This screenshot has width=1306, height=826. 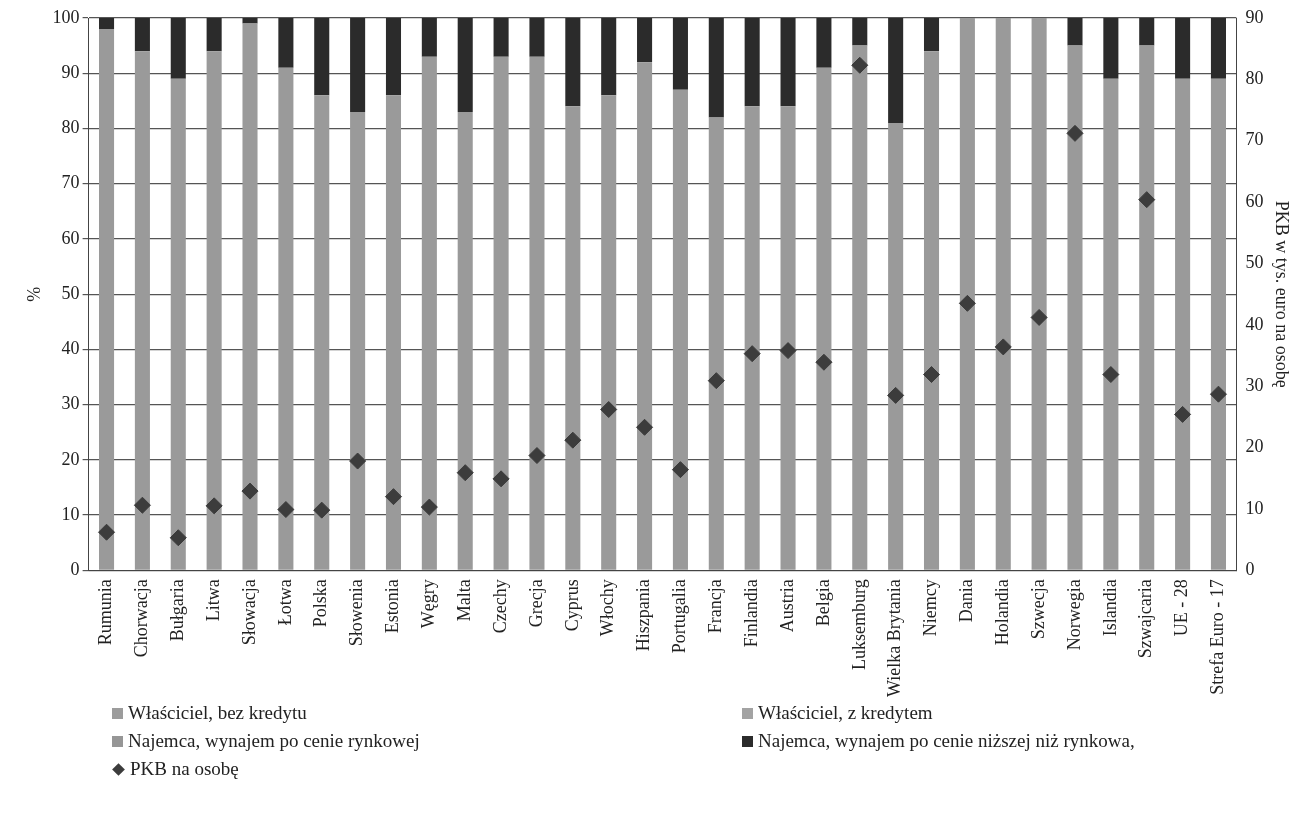 I want to click on x-tick-label: Francja, so click(x=715, y=606).